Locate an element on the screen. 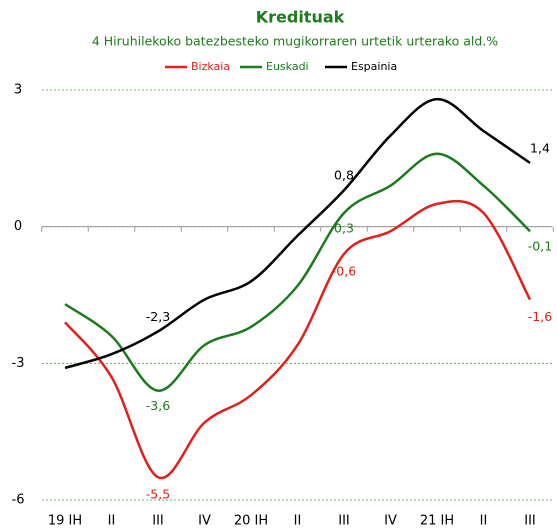  data-label: -5,5 is located at coordinates (158, 494).